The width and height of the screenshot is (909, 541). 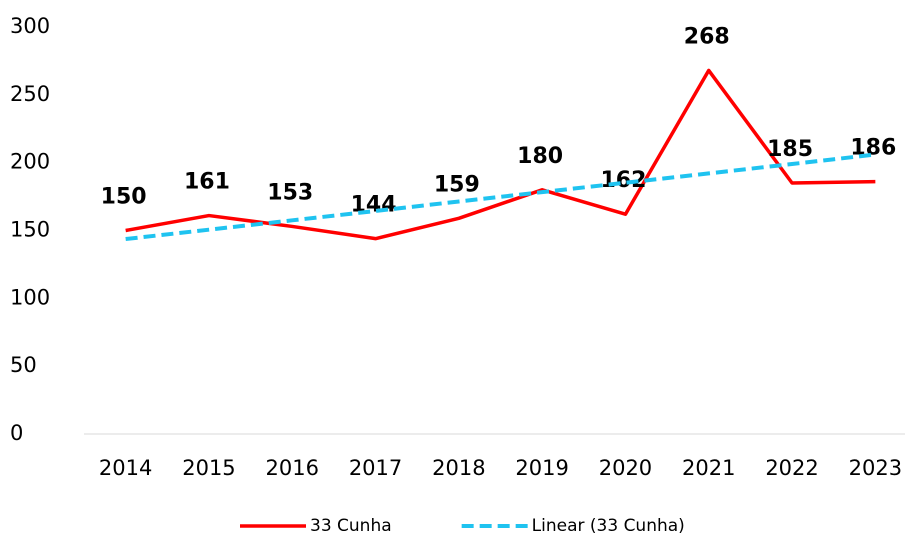 What do you see at coordinates (16, 433) in the screenshot?
I see `y-tick-label: 0` at bounding box center [16, 433].